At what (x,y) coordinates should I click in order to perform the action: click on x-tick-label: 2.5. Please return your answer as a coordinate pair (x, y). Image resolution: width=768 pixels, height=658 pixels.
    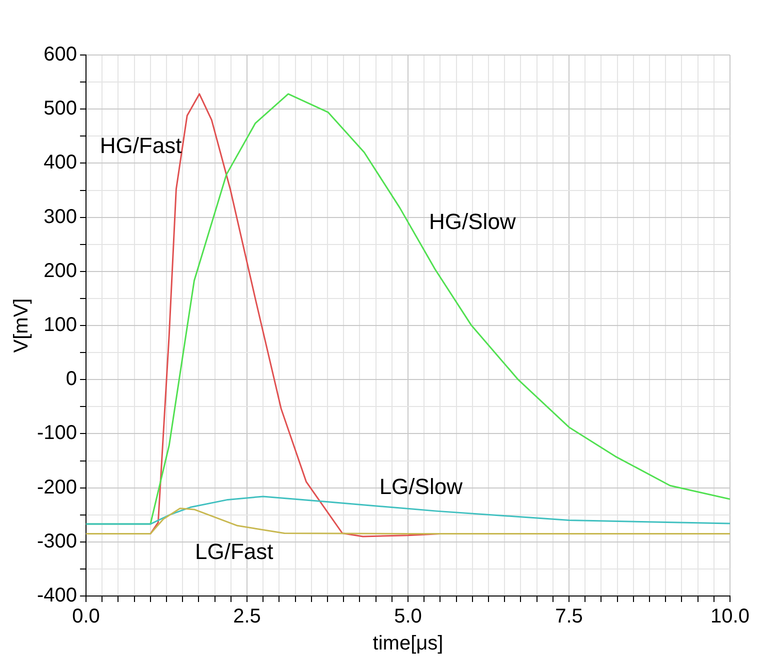
    Looking at the image, I should click on (247, 617).